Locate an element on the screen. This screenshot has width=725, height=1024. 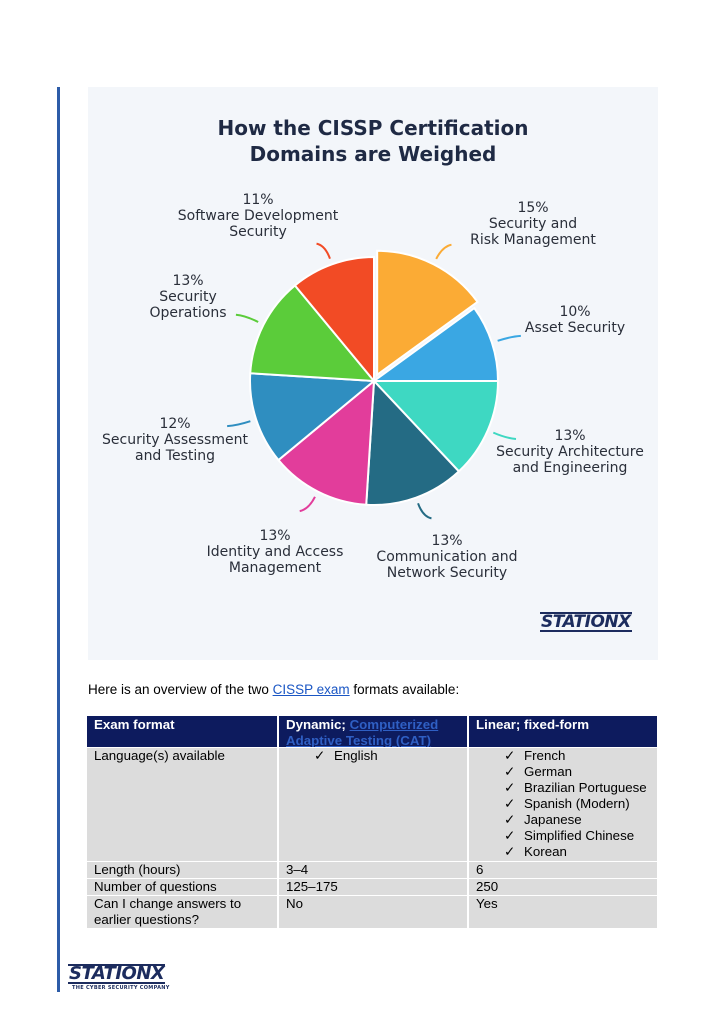
left-margin-rule is located at coordinates (58, 539).